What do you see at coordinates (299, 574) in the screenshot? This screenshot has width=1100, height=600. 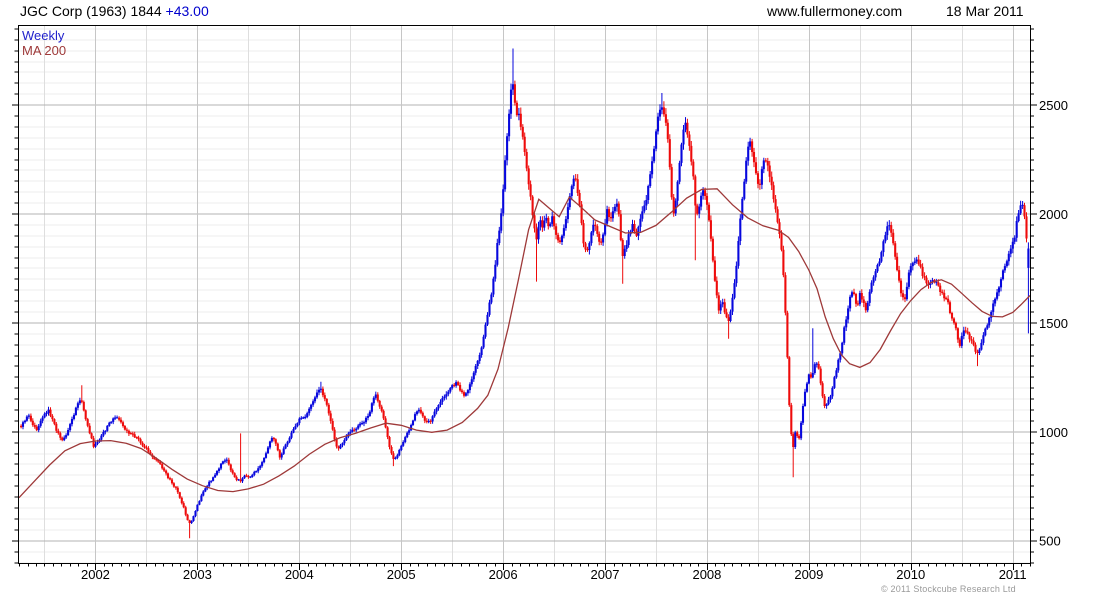 I see `x-axis-tick-label: 2004` at bounding box center [299, 574].